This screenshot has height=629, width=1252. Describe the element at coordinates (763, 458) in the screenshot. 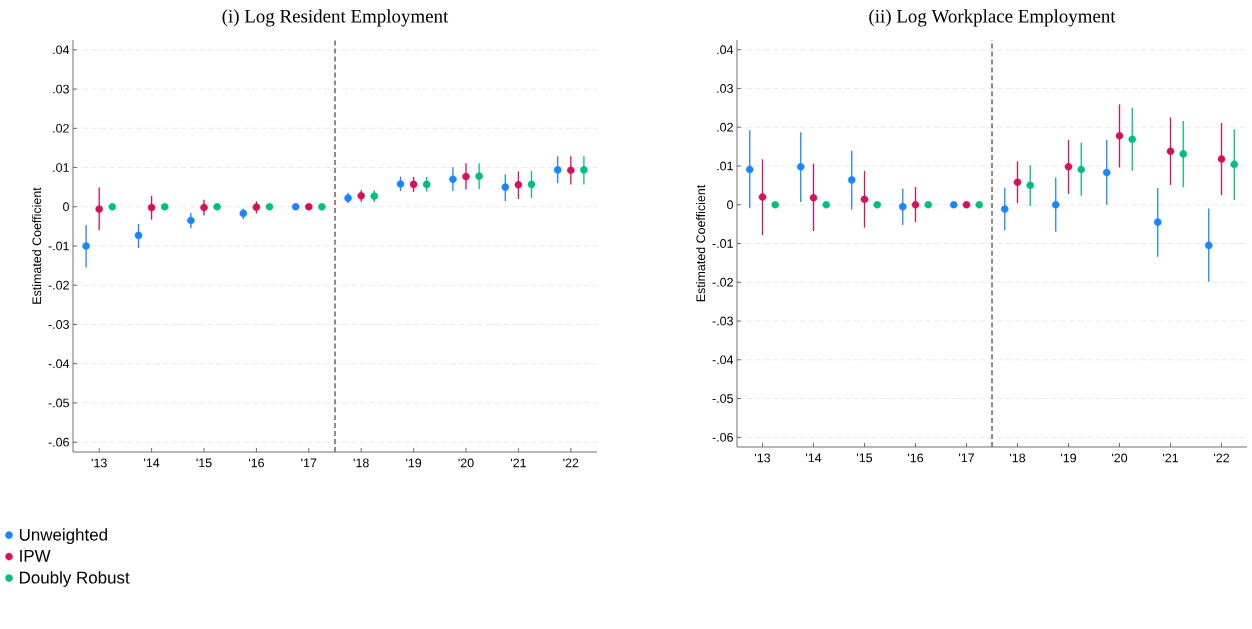

I see `x-tick-label: '13` at that location.